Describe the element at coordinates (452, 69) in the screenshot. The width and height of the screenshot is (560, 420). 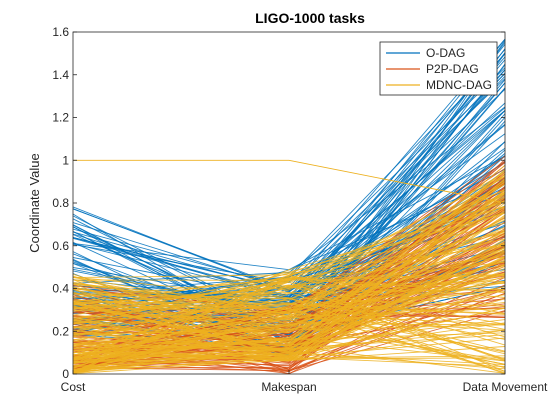
I see `legend-entry: P2P-DAG` at that location.